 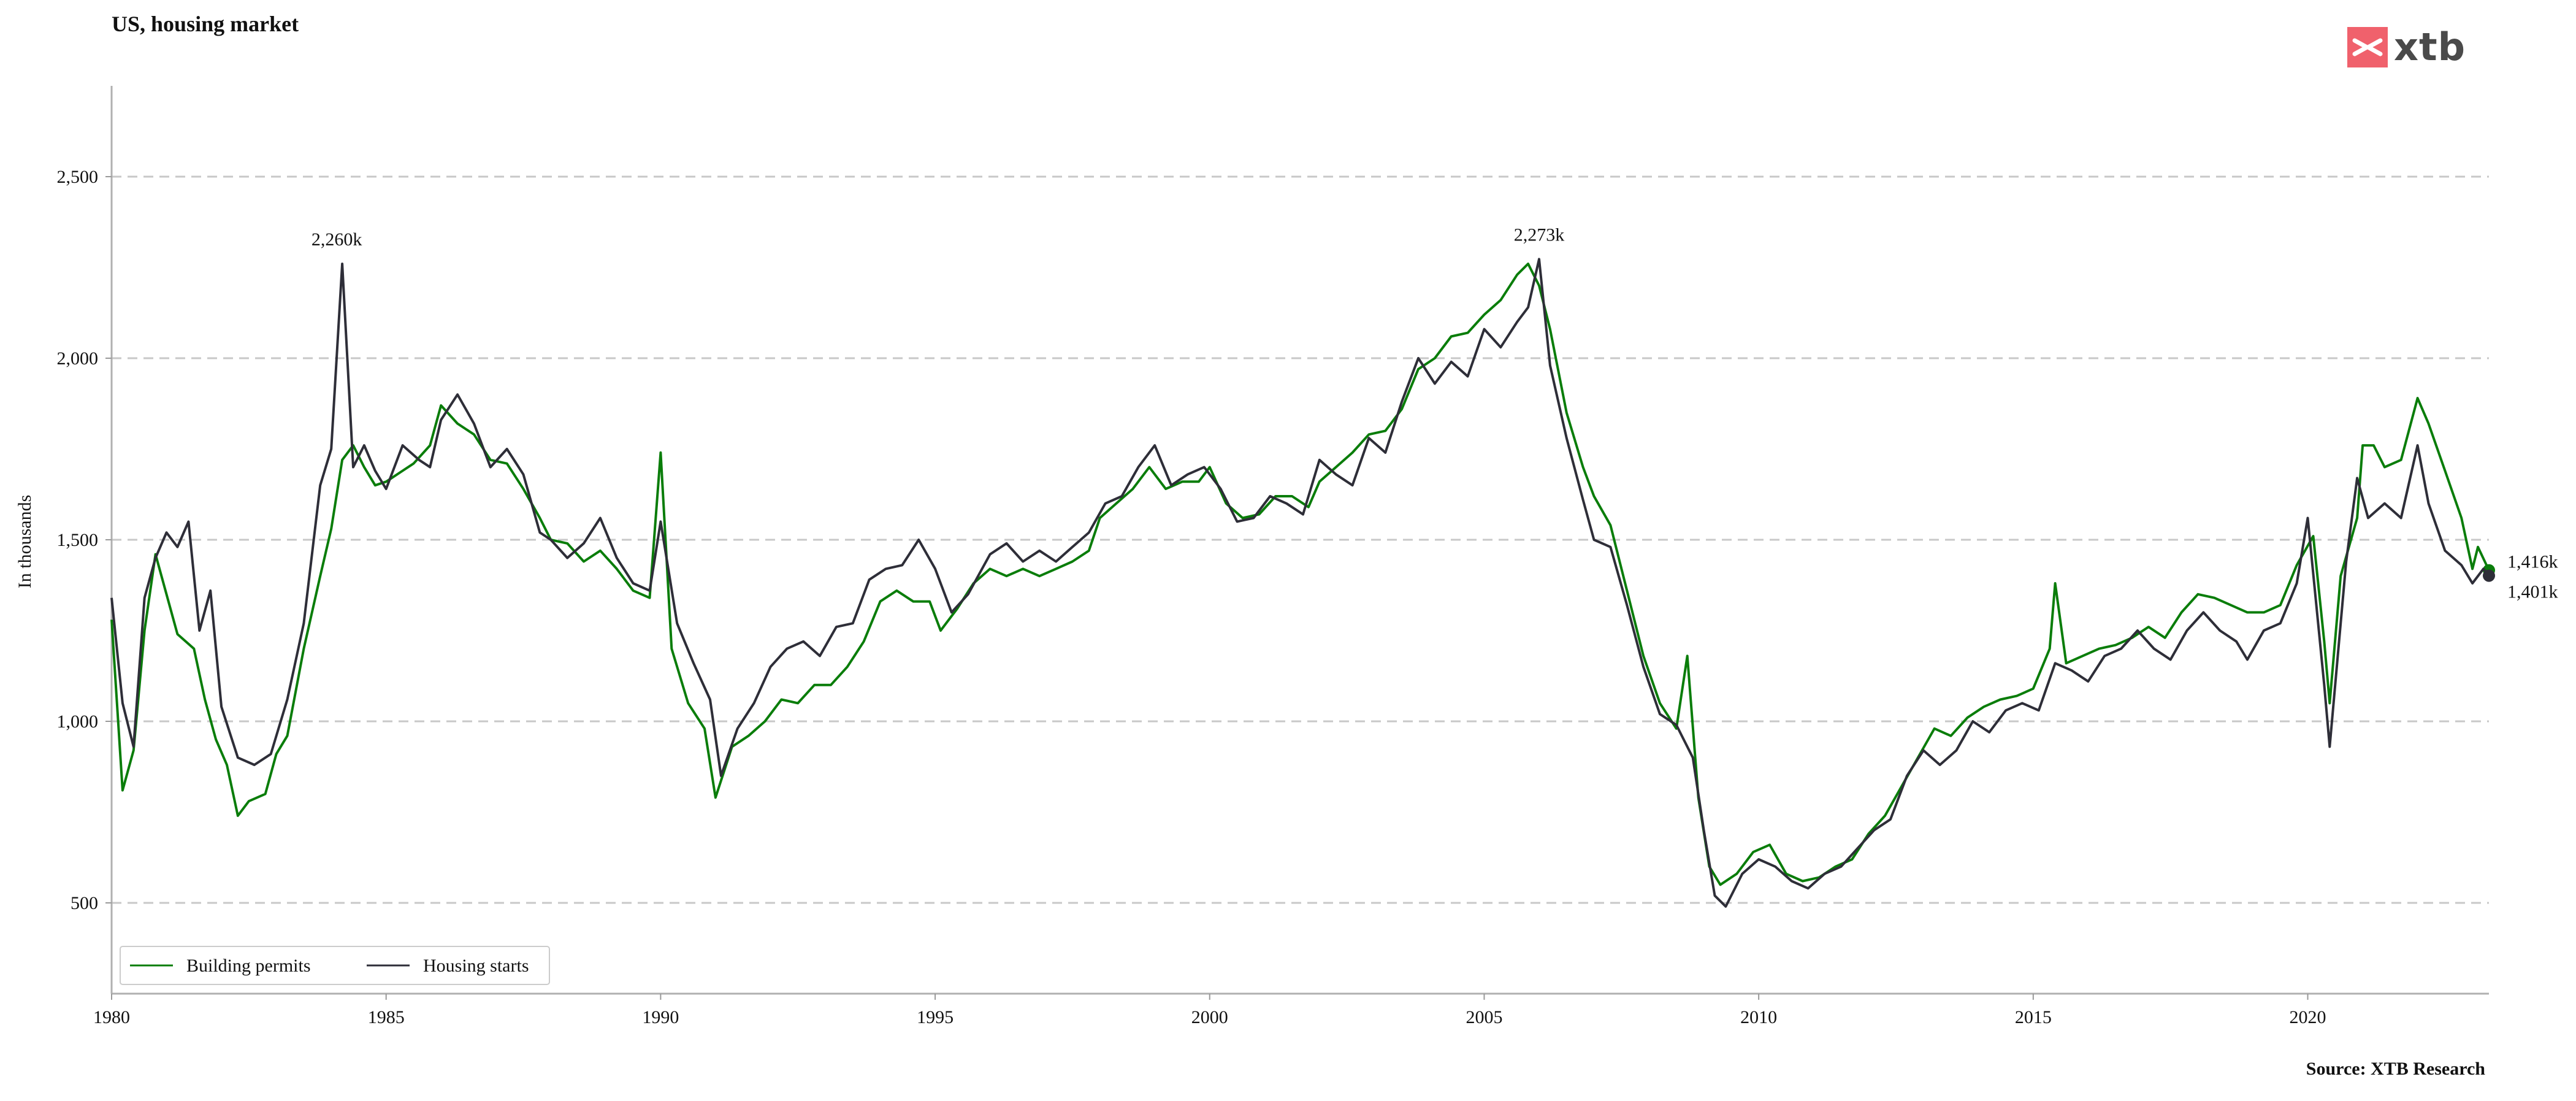 What do you see at coordinates (336, 239) in the screenshot?
I see `annotation-label-0: 2,260k` at bounding box center [336, 239].